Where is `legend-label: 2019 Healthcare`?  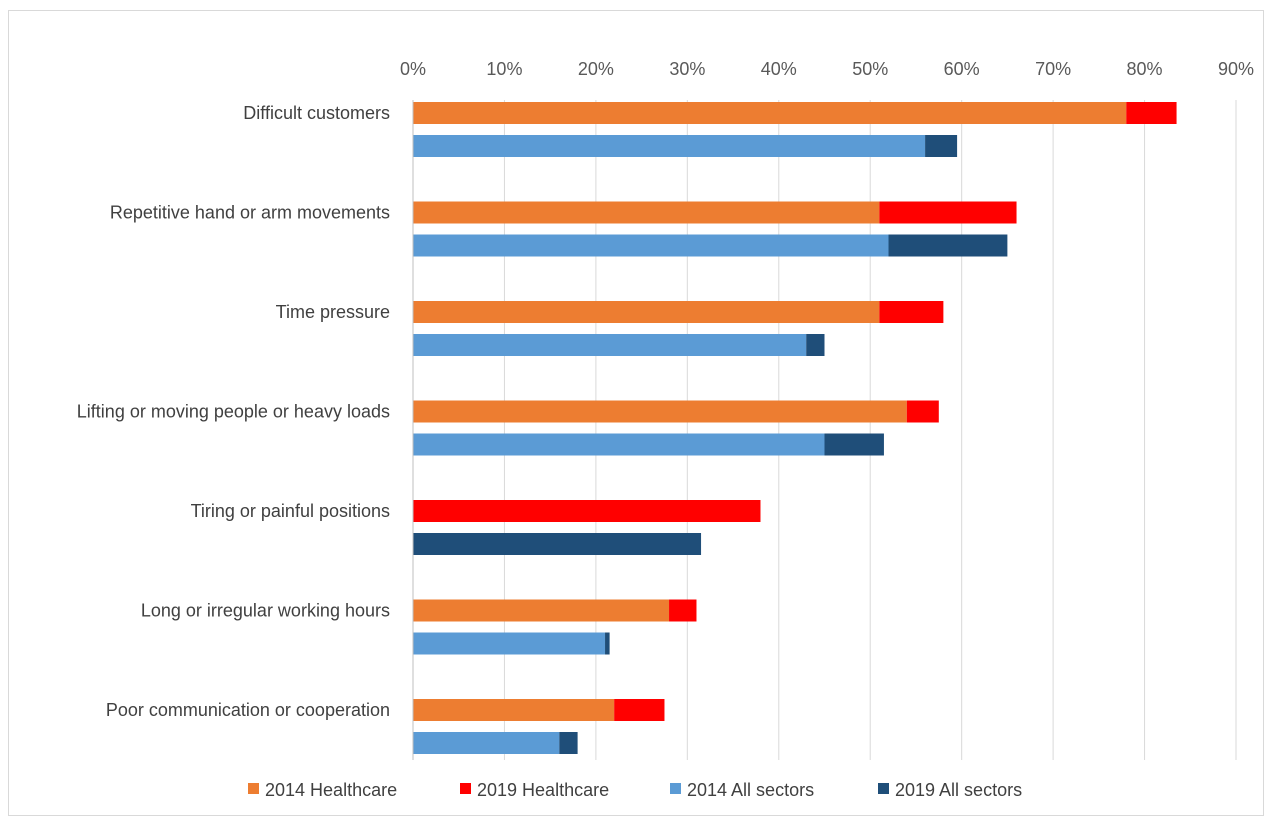 legend-label: 2019 Healthcare is located at coordinates (543, 790).